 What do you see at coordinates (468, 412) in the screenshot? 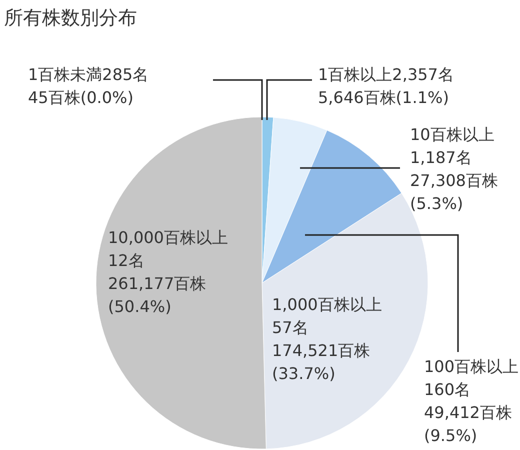
I see `data-label: 160名 49,412百株 (9.5%)` at bounding box center [468, 412].